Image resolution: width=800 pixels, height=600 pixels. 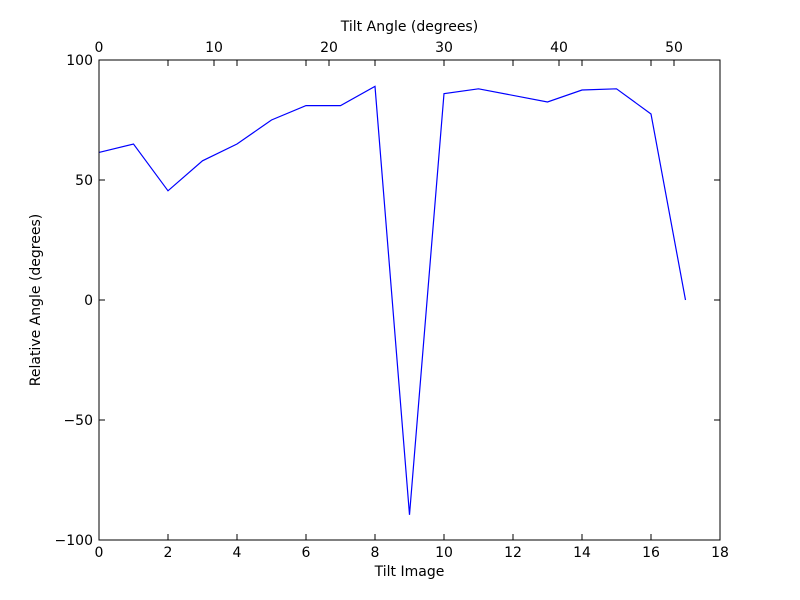 What do you see at coordinates (84, 181) in the screenshot?
I see `y-tick-label: 50` at bounding box center [84, 181].